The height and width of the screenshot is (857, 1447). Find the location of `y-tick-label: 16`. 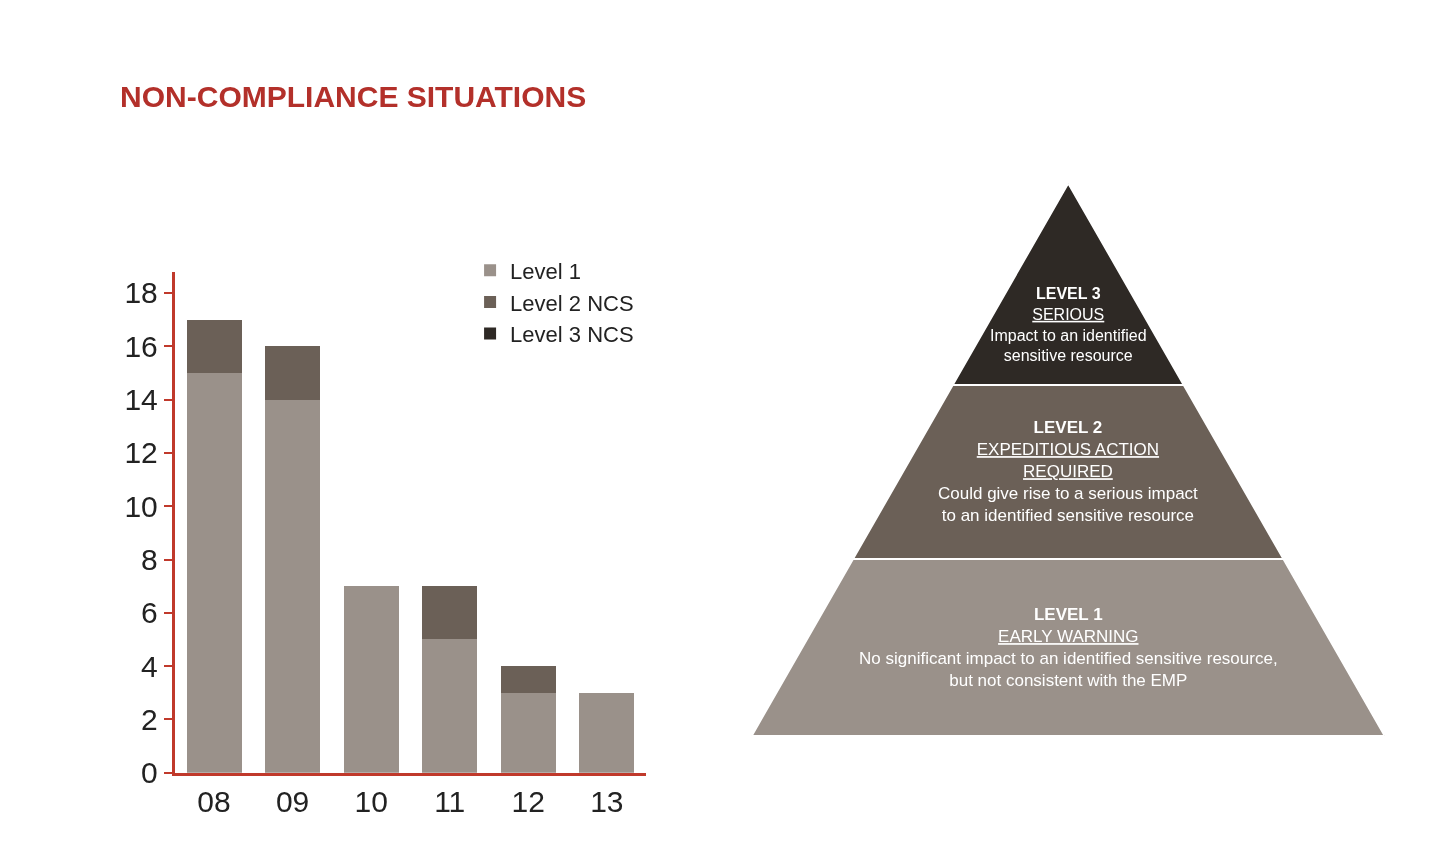

y-tick-label: 16 is located at coordinates (141, 346).